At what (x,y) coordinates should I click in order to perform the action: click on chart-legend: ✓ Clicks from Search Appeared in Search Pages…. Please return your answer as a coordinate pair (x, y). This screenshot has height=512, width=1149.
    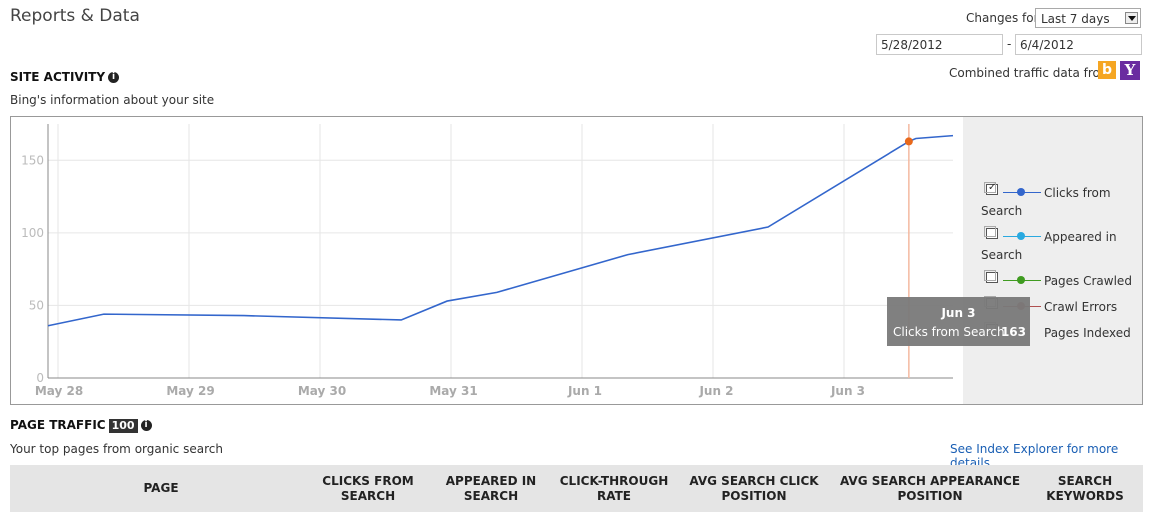
    Looking at the image, I should click on (1052, 260).